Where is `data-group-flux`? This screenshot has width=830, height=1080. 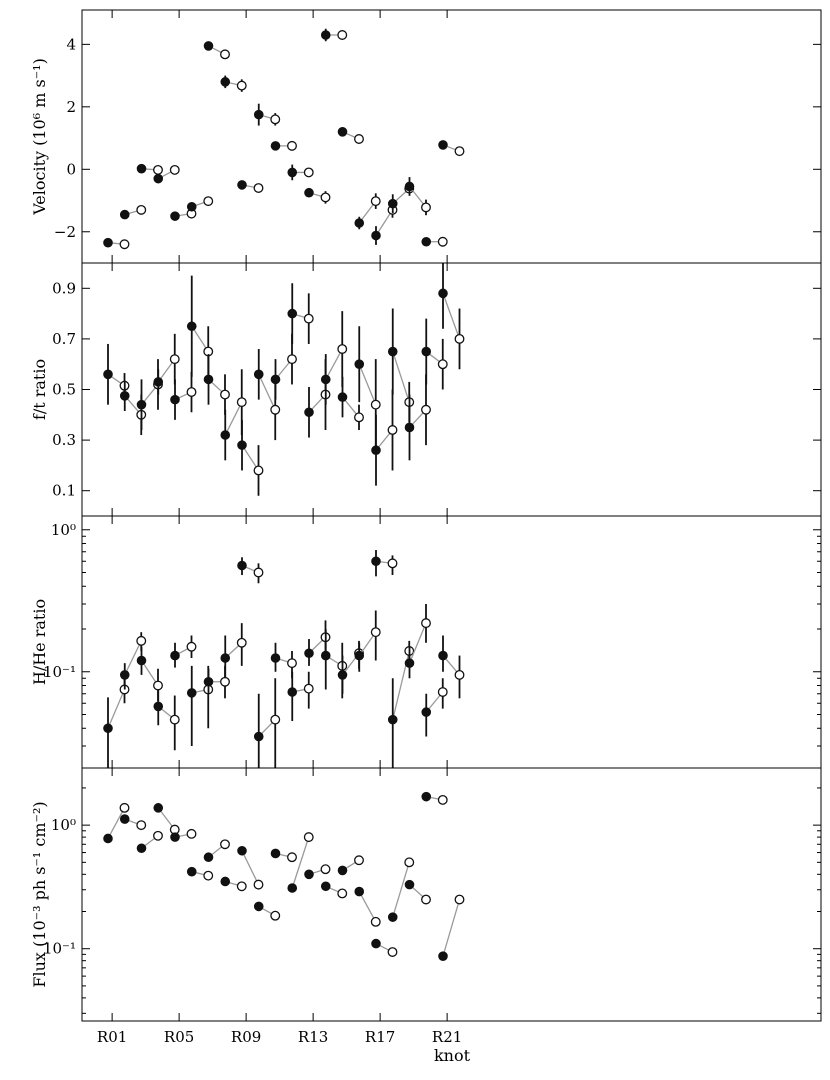
data-group-flux is located at coordinates (284, 876).